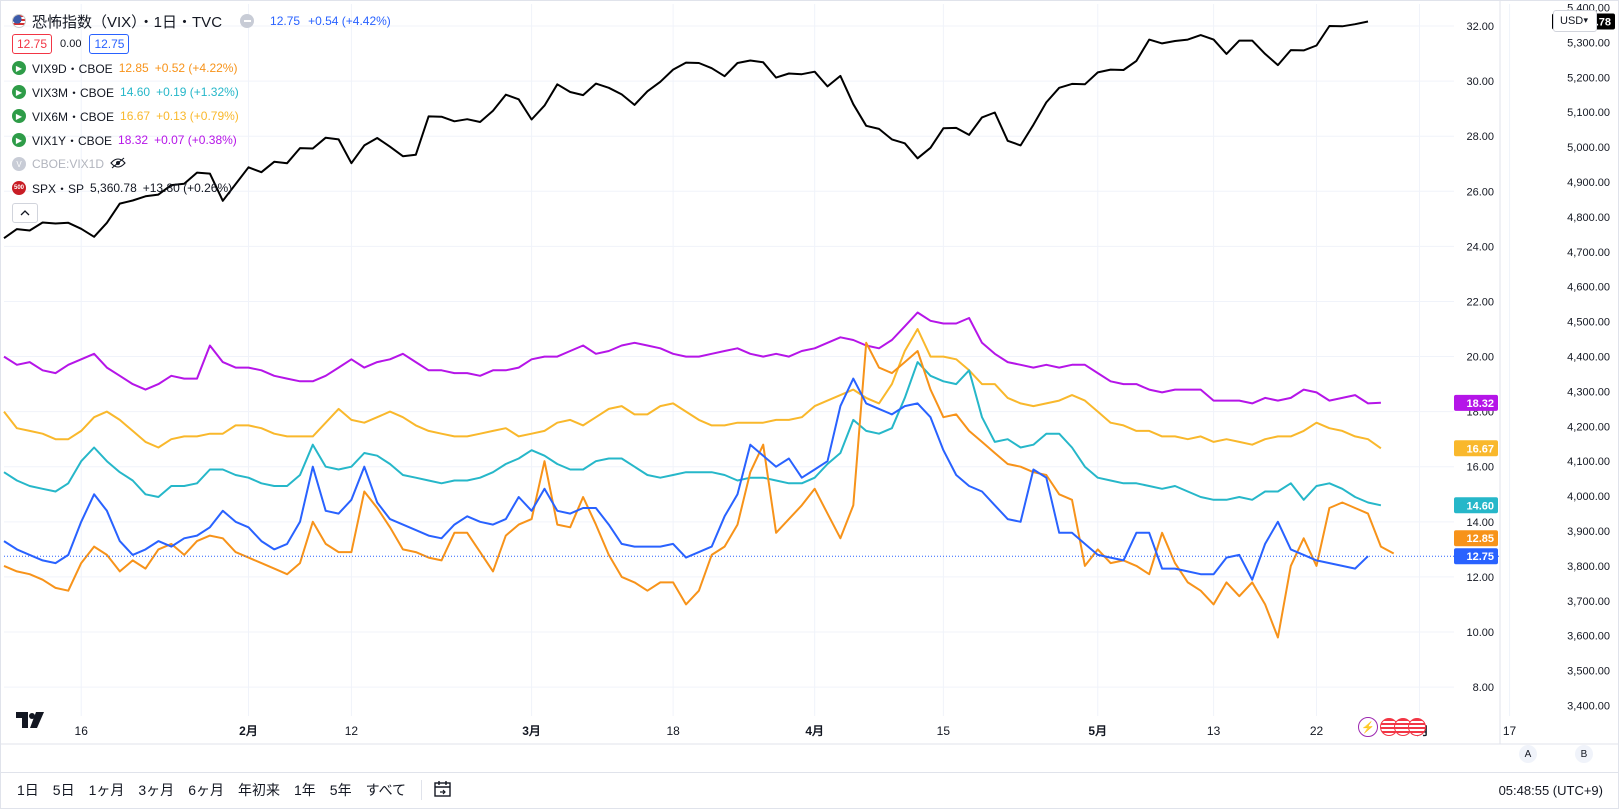 The width and height of the screenshot is (1619, 809). I want to click on timezone-clock: 05:48:55 (UTC+9), so click(1550, 790).